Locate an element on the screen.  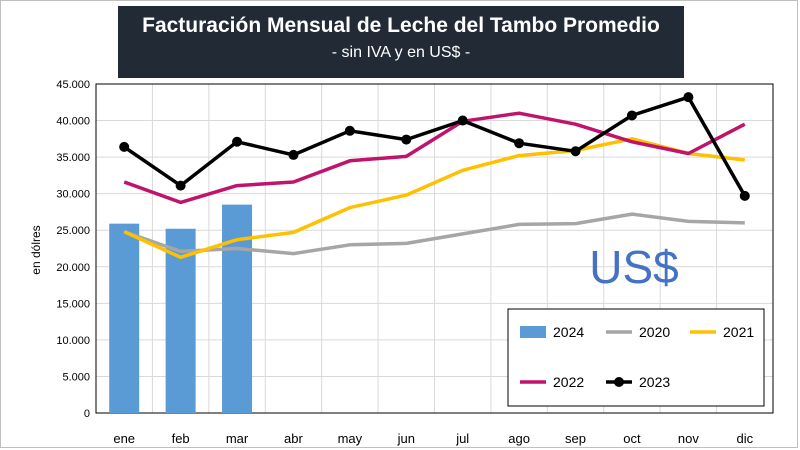
y-tick-label: 0 is located at coordinates (87, 414).